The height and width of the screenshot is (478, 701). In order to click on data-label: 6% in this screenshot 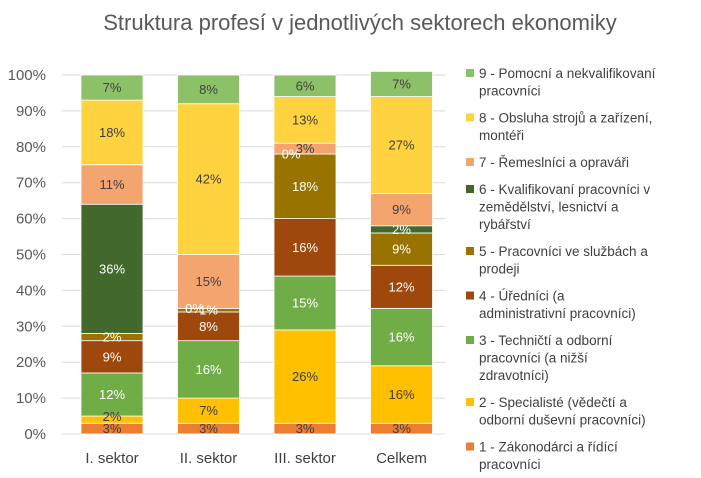, I will do `click(305, 85)`.